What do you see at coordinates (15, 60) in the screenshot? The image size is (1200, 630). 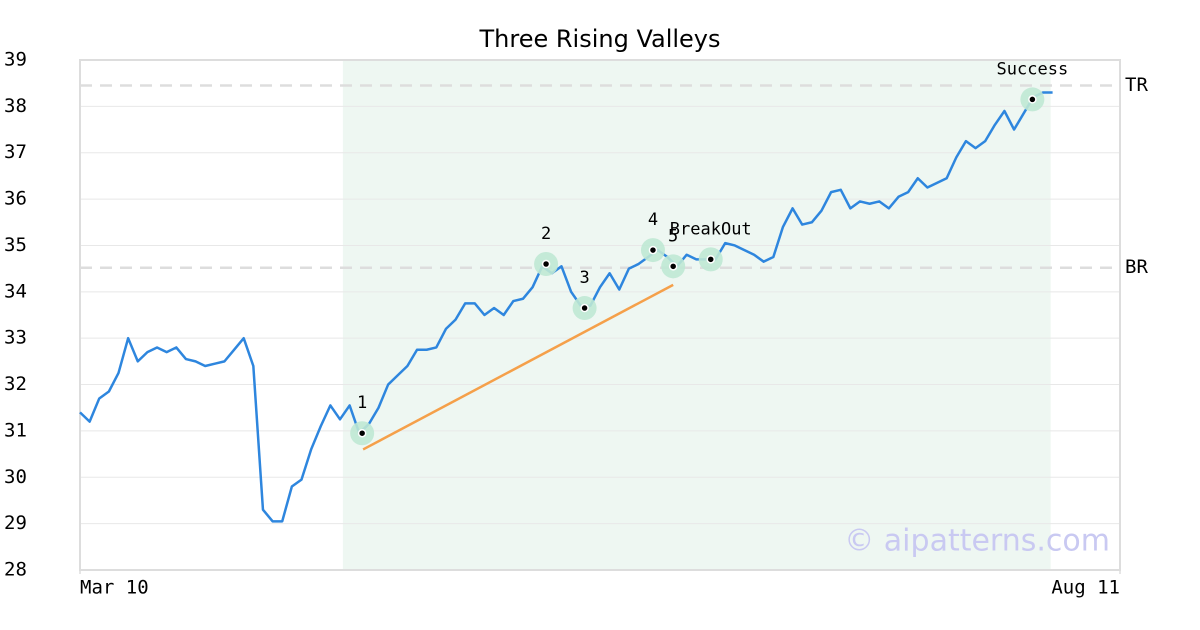 I see `y-tick-label: 39` at bounding box center [15, 60].